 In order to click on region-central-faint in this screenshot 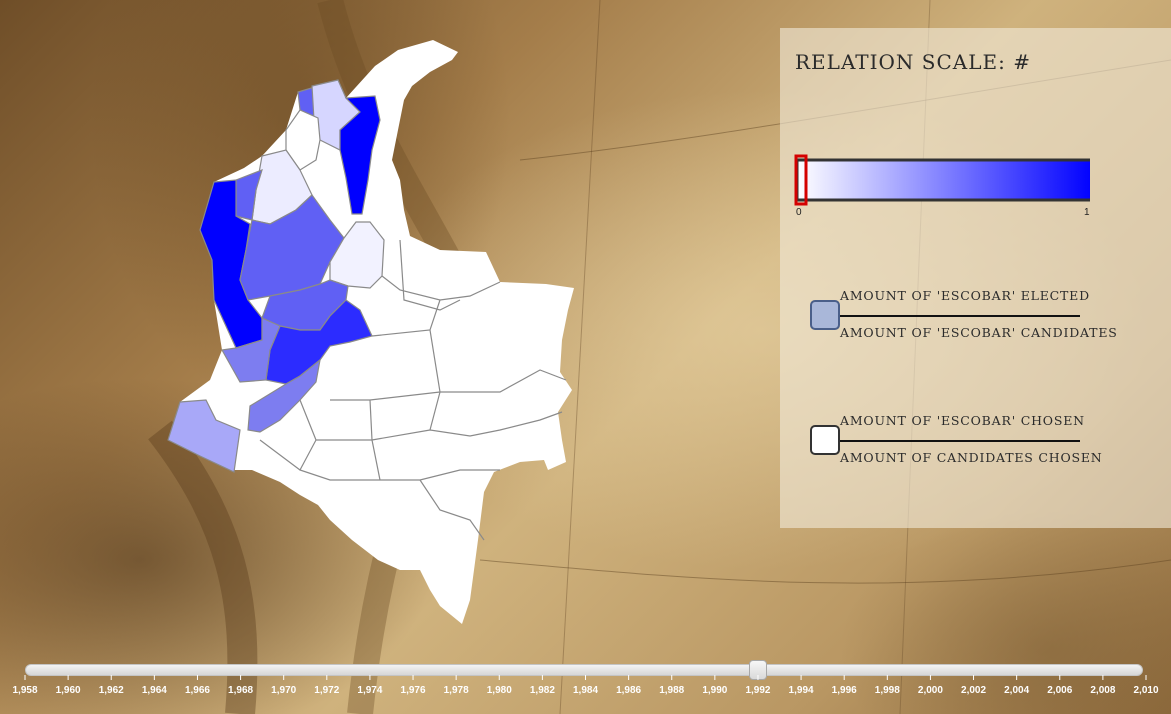, I will do `click(357, 255)`.